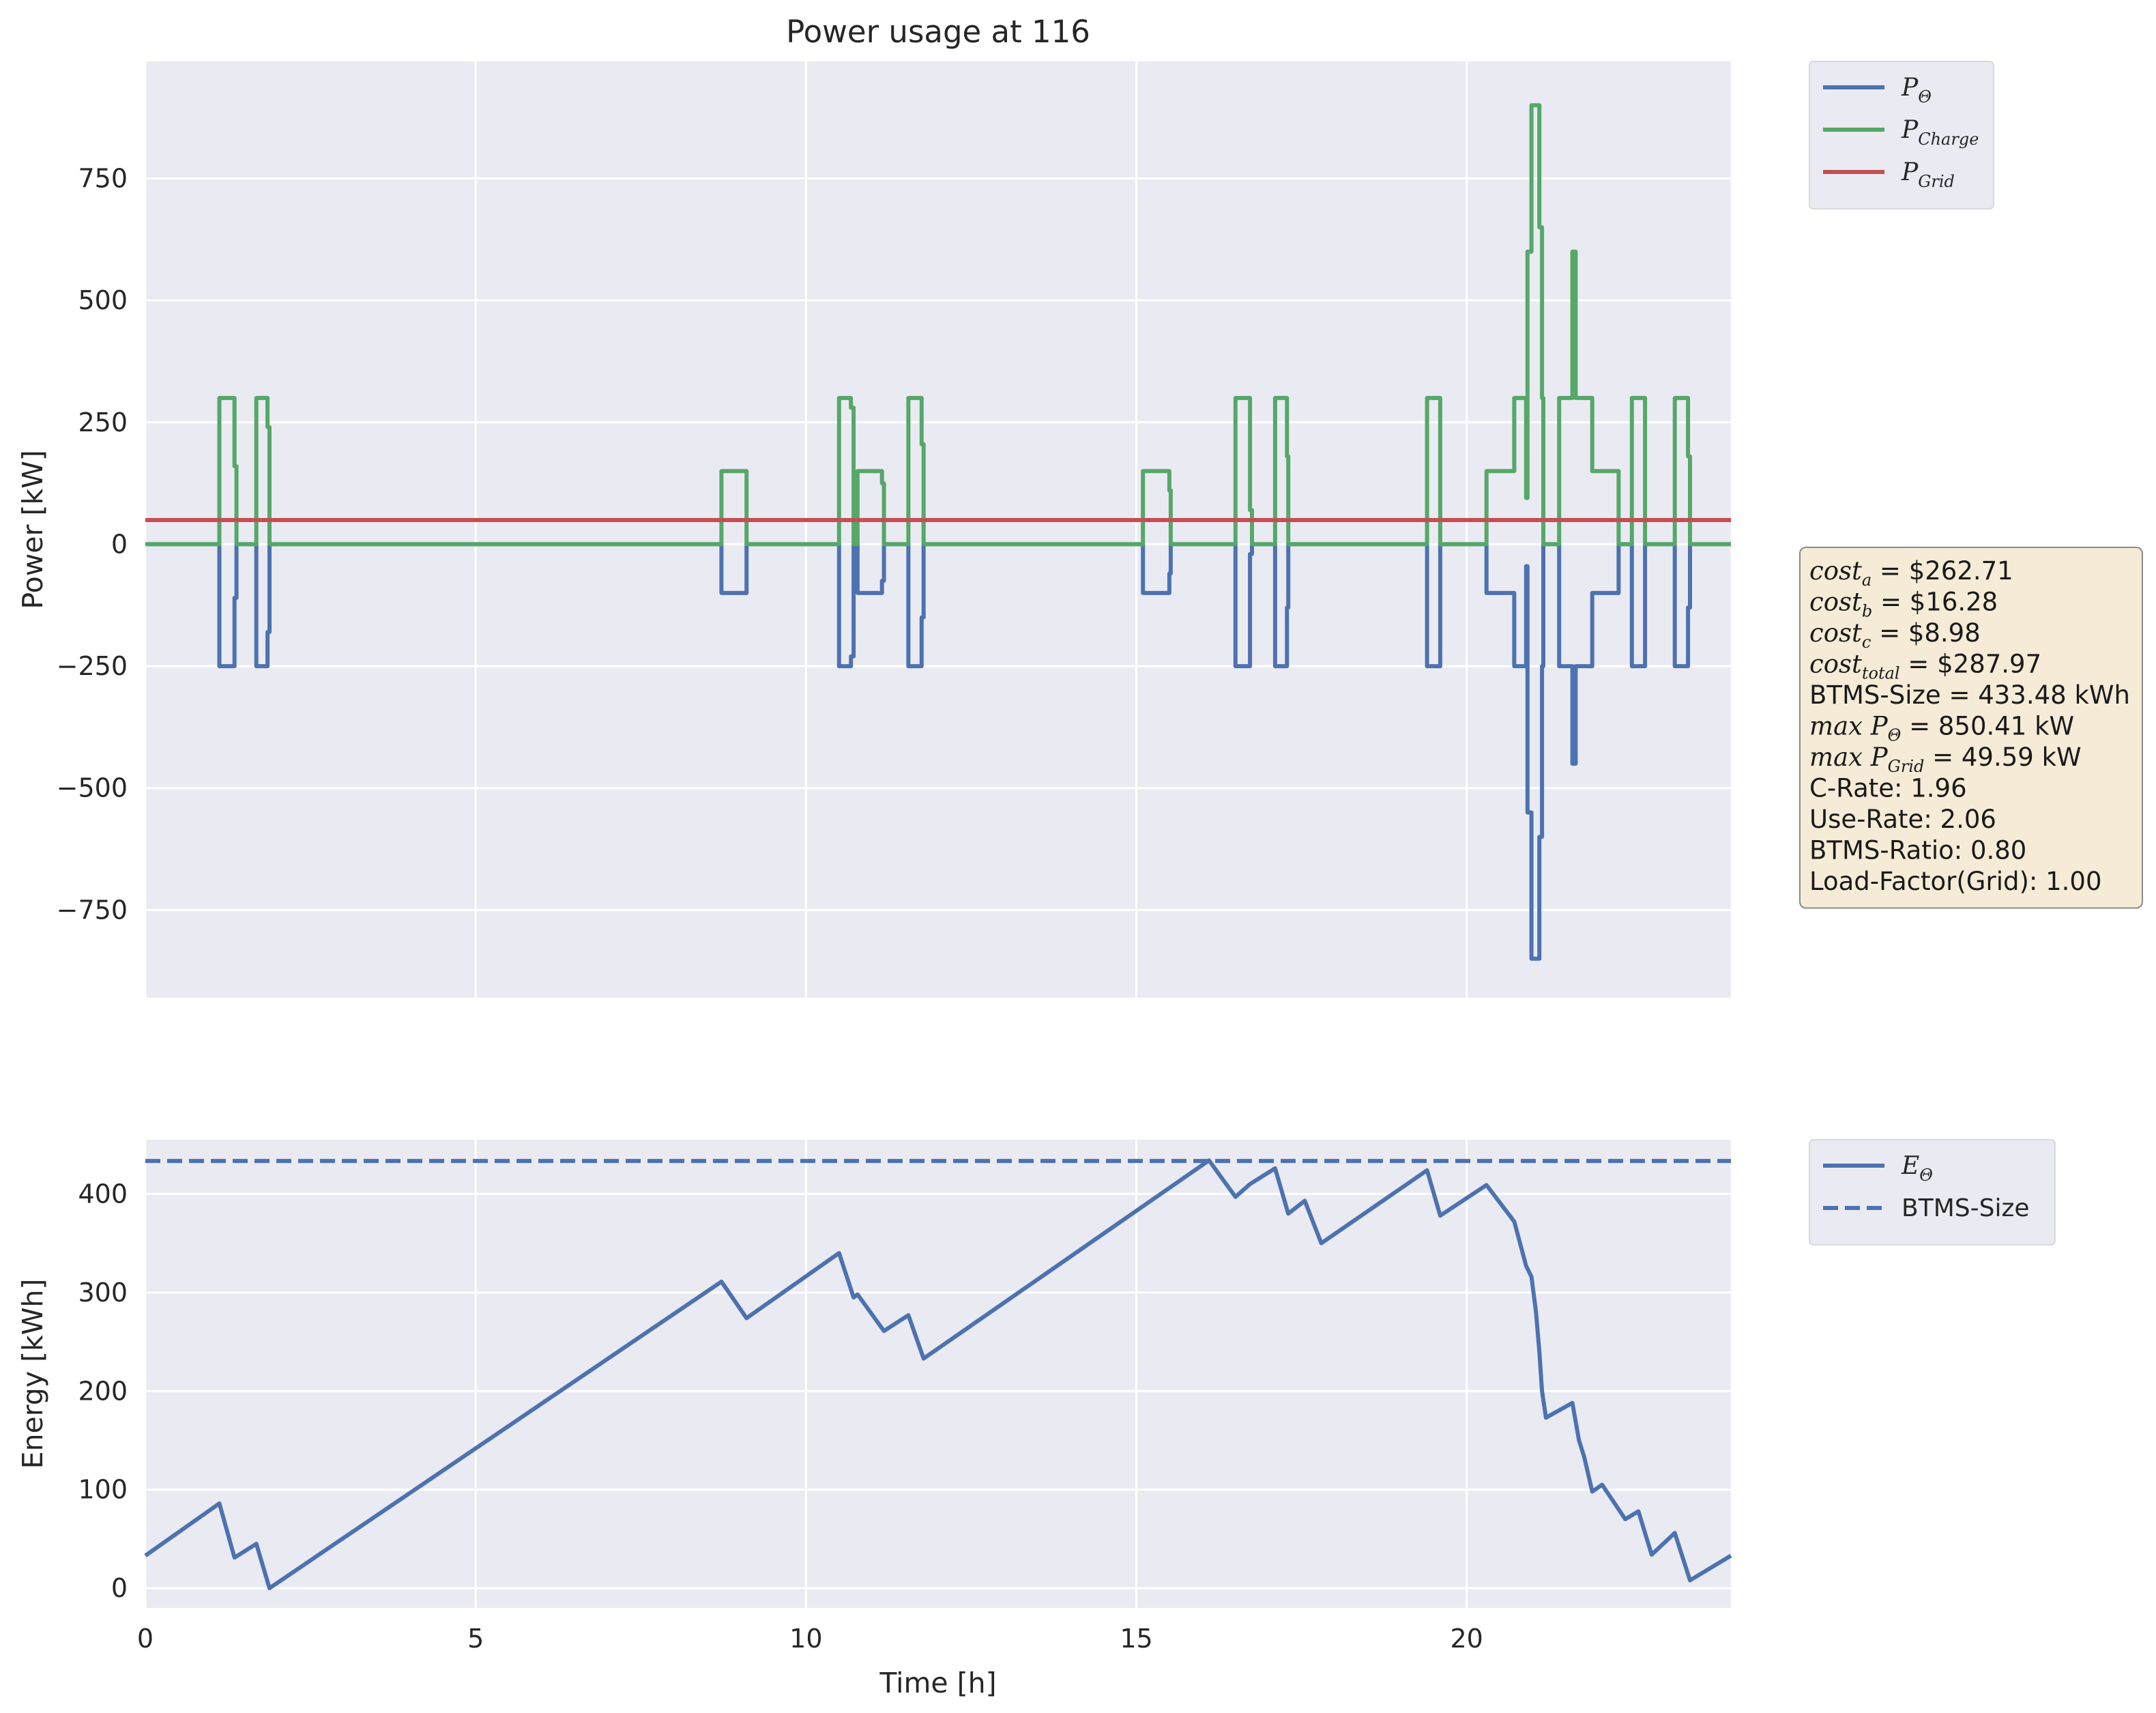 The width and height of the screenshot is (2156, 1713). What do you see at coordinates (92, 788) in the screenshot?
I see `y-tick-label: −500` at bounding box center [92, 788].